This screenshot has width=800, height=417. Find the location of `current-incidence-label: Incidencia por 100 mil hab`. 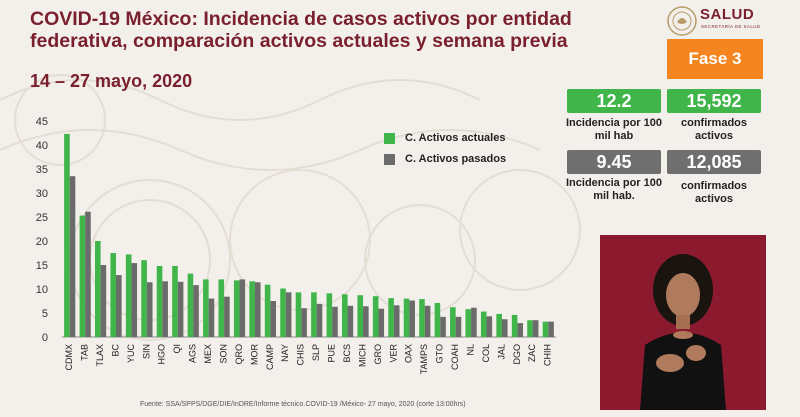

current-incidence-label: Incidencia por 100 mil hab is located at coordinates (614, 129).